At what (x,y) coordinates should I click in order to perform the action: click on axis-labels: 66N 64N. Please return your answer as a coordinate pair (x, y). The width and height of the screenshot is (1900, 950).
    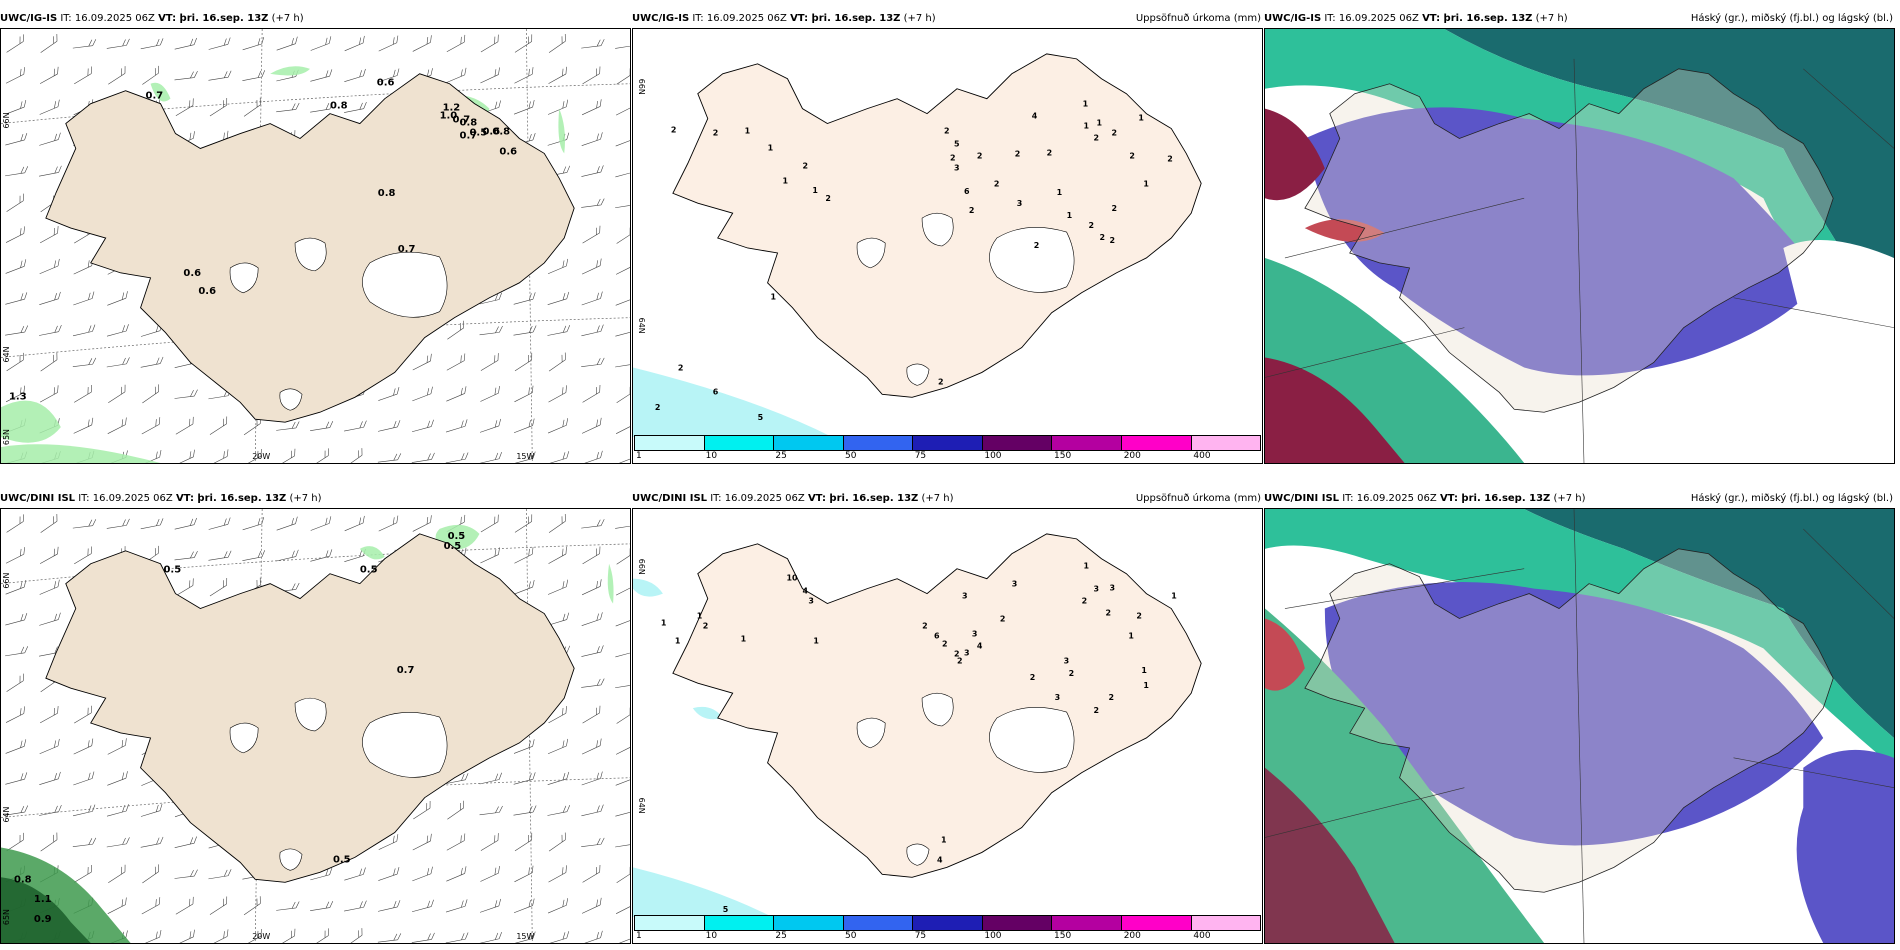
    Looking at the image, I should click on (641, 206).